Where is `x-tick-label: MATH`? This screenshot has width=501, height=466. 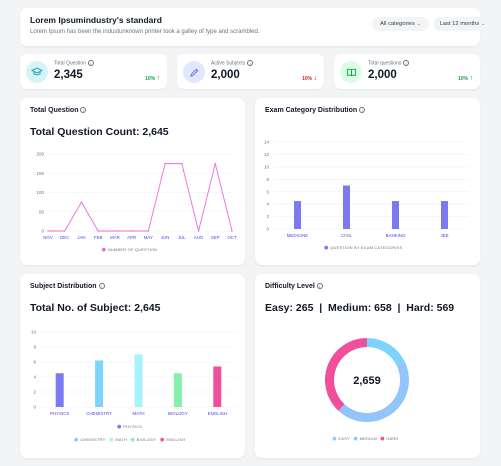
x-tick-label: MATH is located at coordinates (138, 413).